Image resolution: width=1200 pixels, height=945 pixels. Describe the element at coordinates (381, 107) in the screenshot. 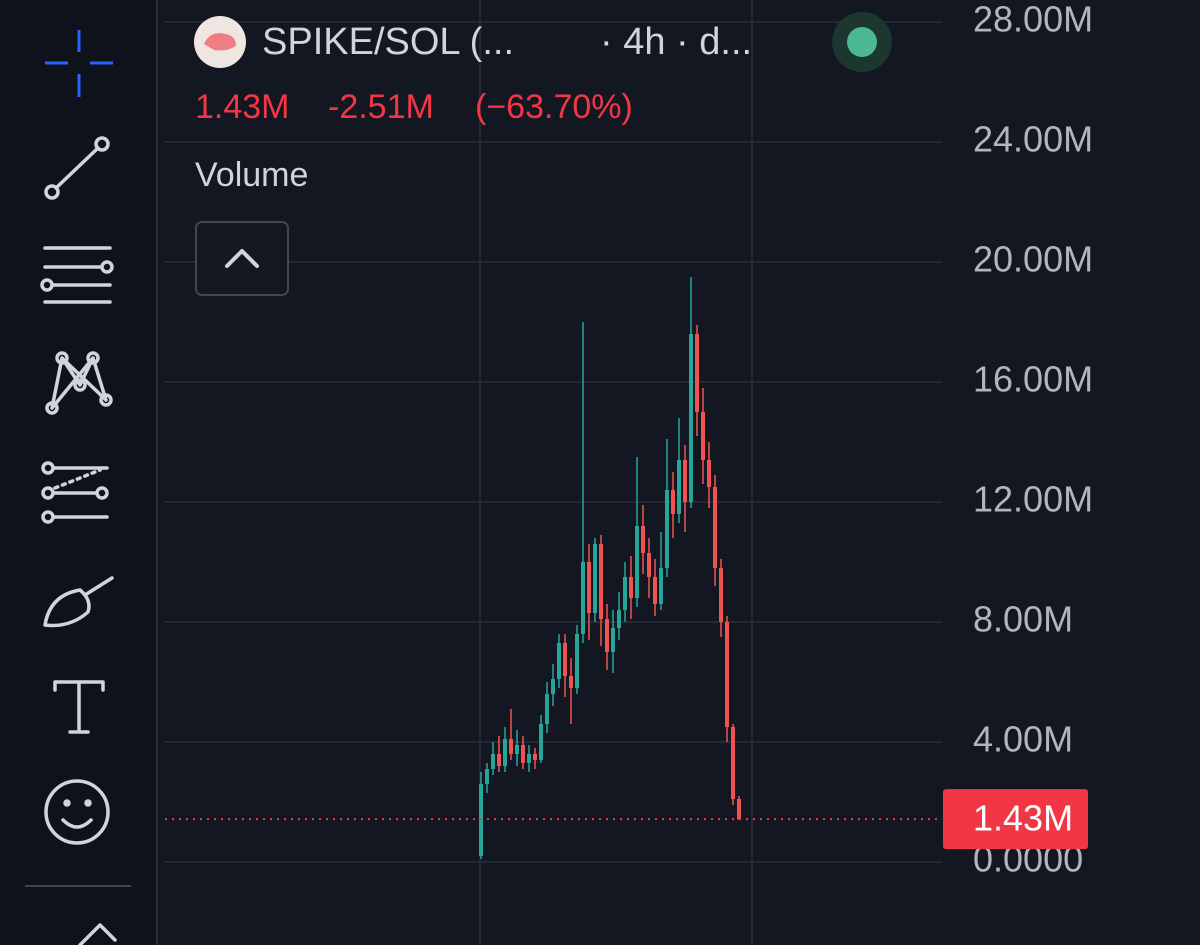

I see `price-change: -2.51M` at that location.